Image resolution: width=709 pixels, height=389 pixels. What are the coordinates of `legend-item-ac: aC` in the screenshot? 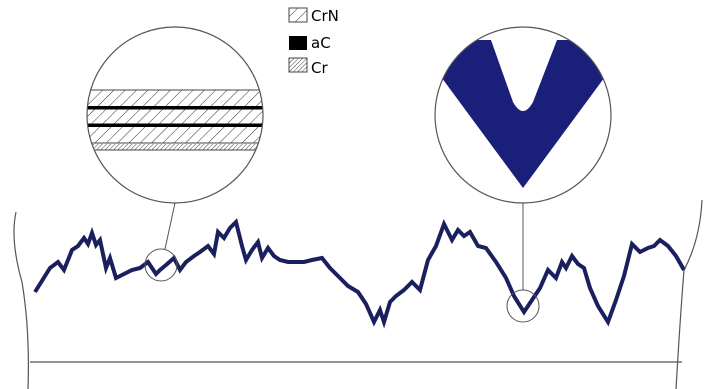 It's located at (310, 43).